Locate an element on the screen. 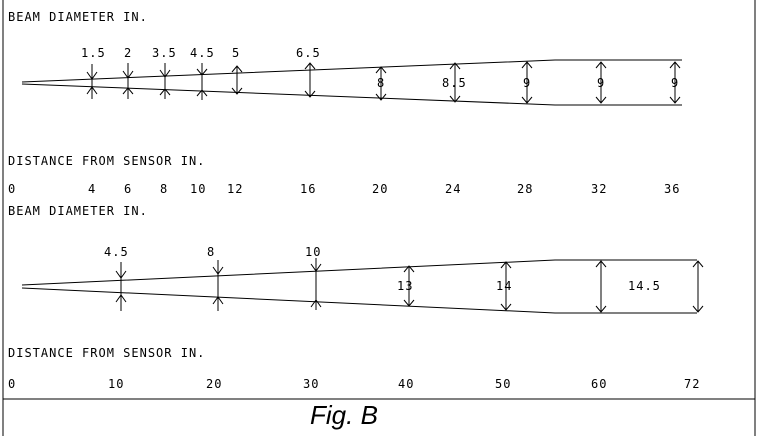 The image size is (760, 436). top-distance-tick: 6 is located at coordinates (128, 189).